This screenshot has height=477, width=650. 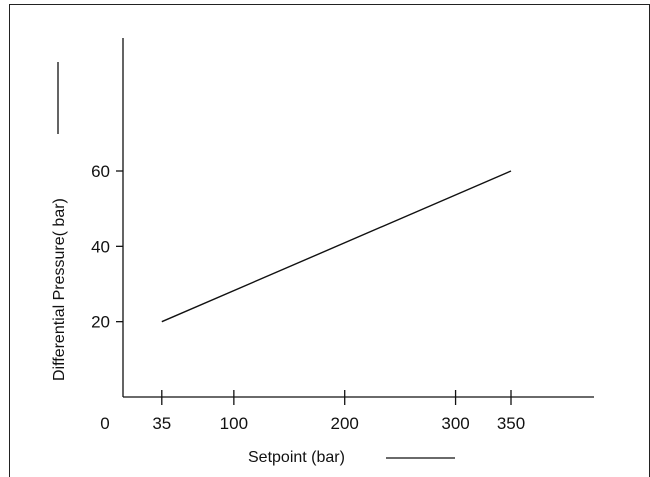 What do you see at coordinates (296, 457) in the screenshot?
I see `x-axis-title: Setpoint (bar)` at bounding box center [296, 457].